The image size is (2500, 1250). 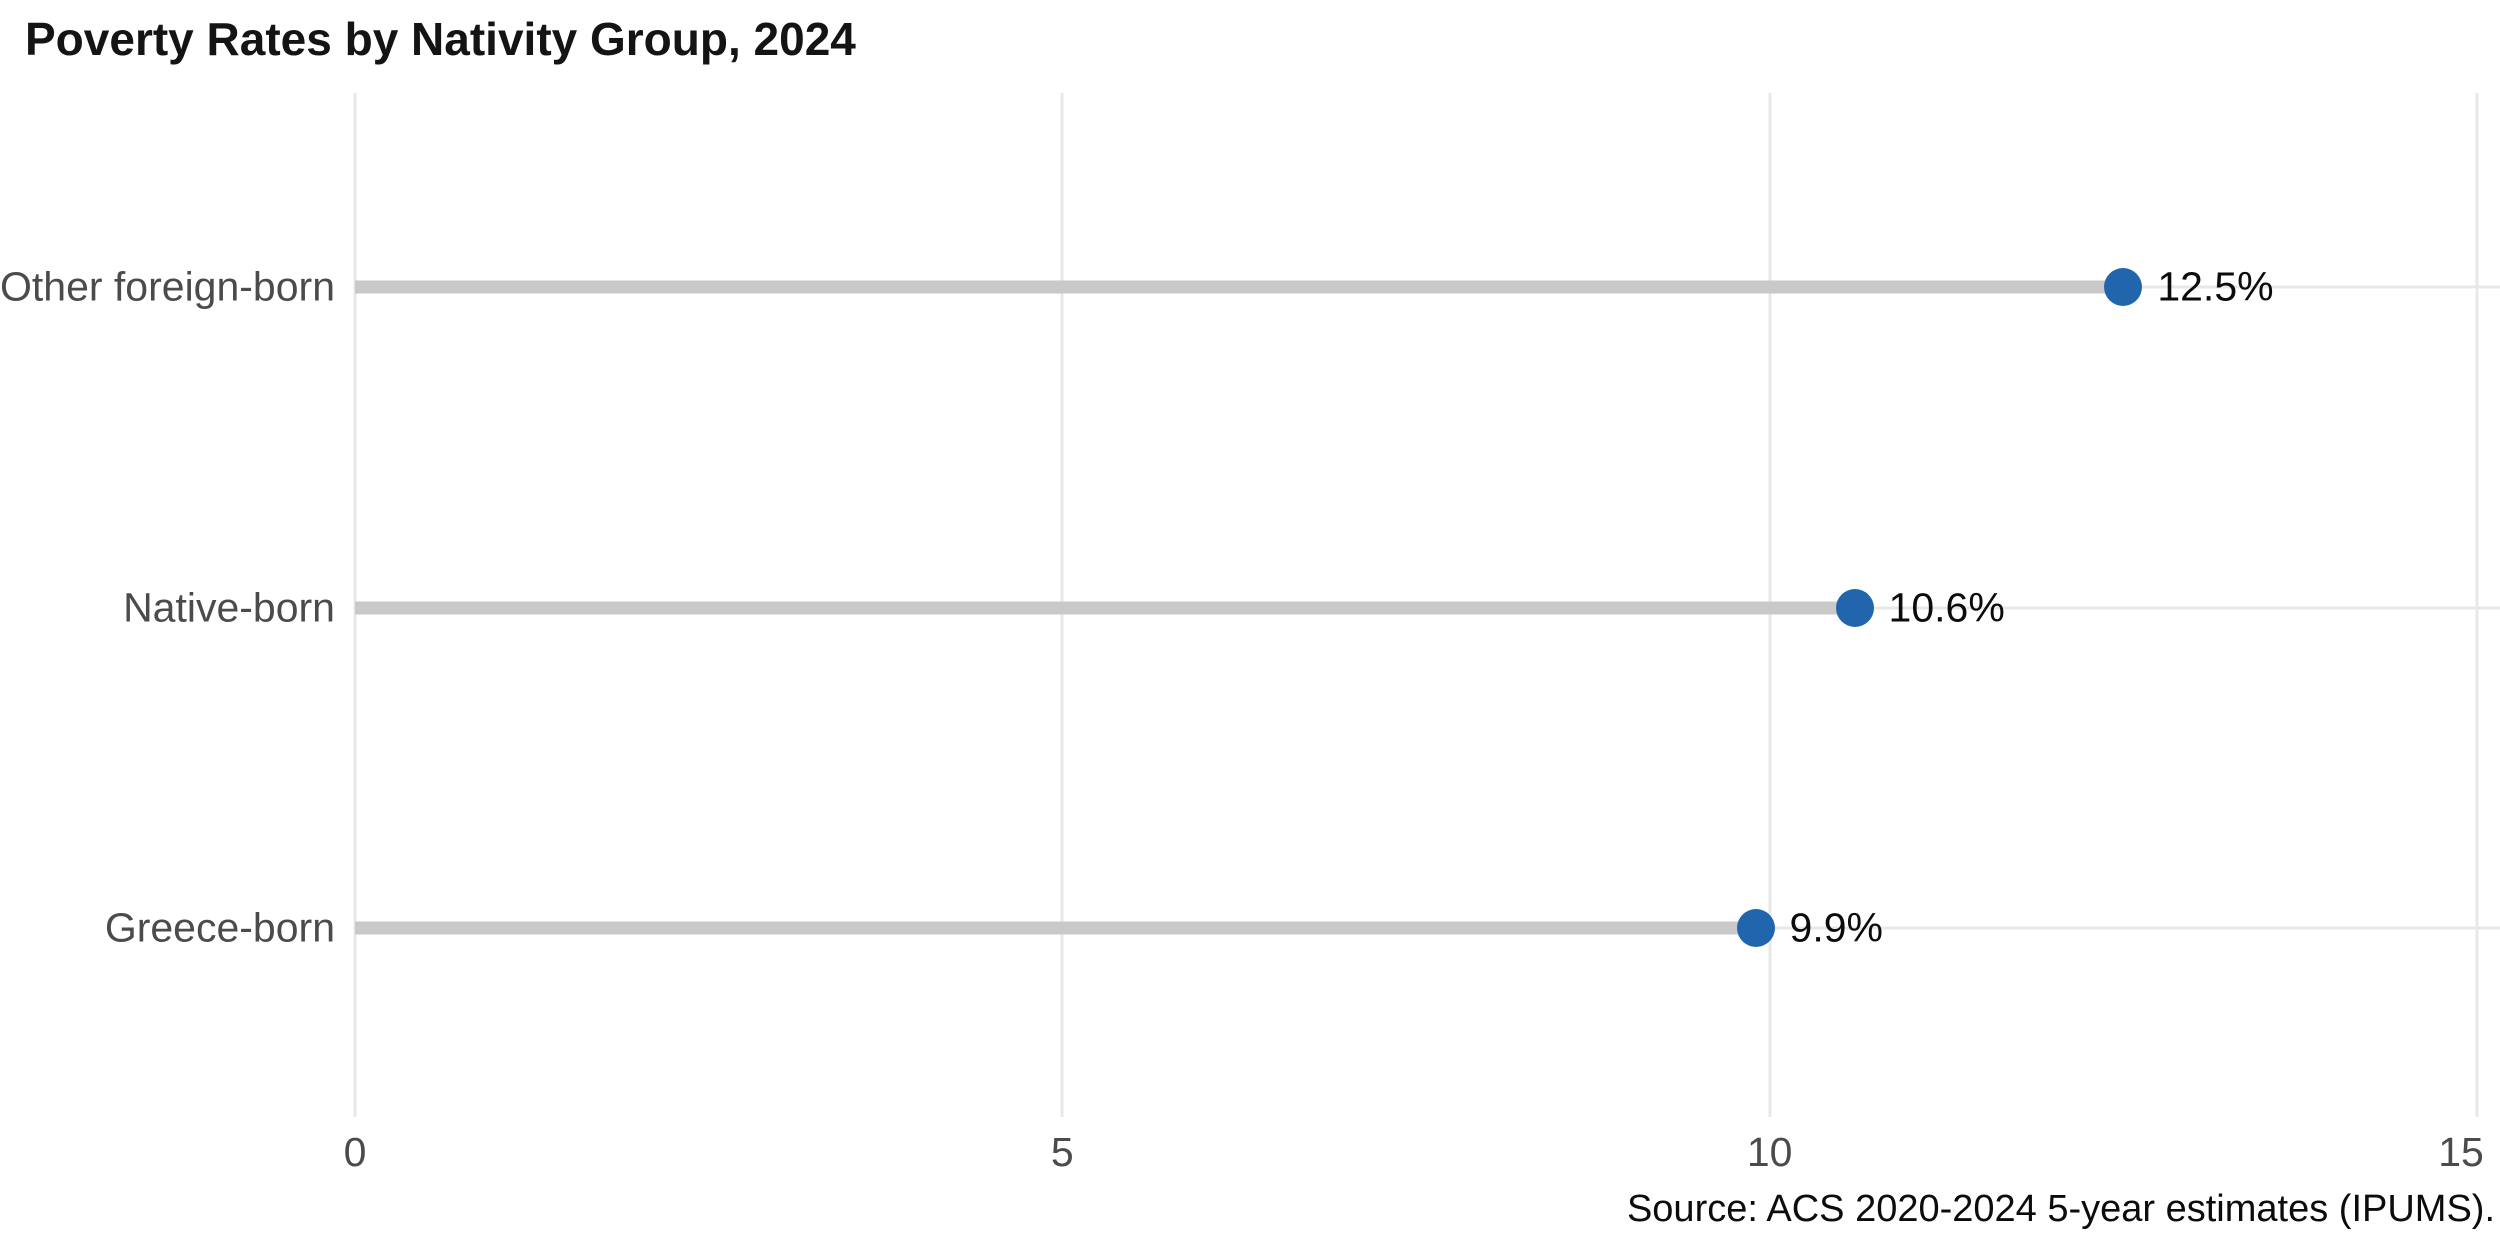 What do you see at coordinates (1769, 1152) in the screenshot?
I see `x-tick-label: 10` at bounding box center [1769, 1152].